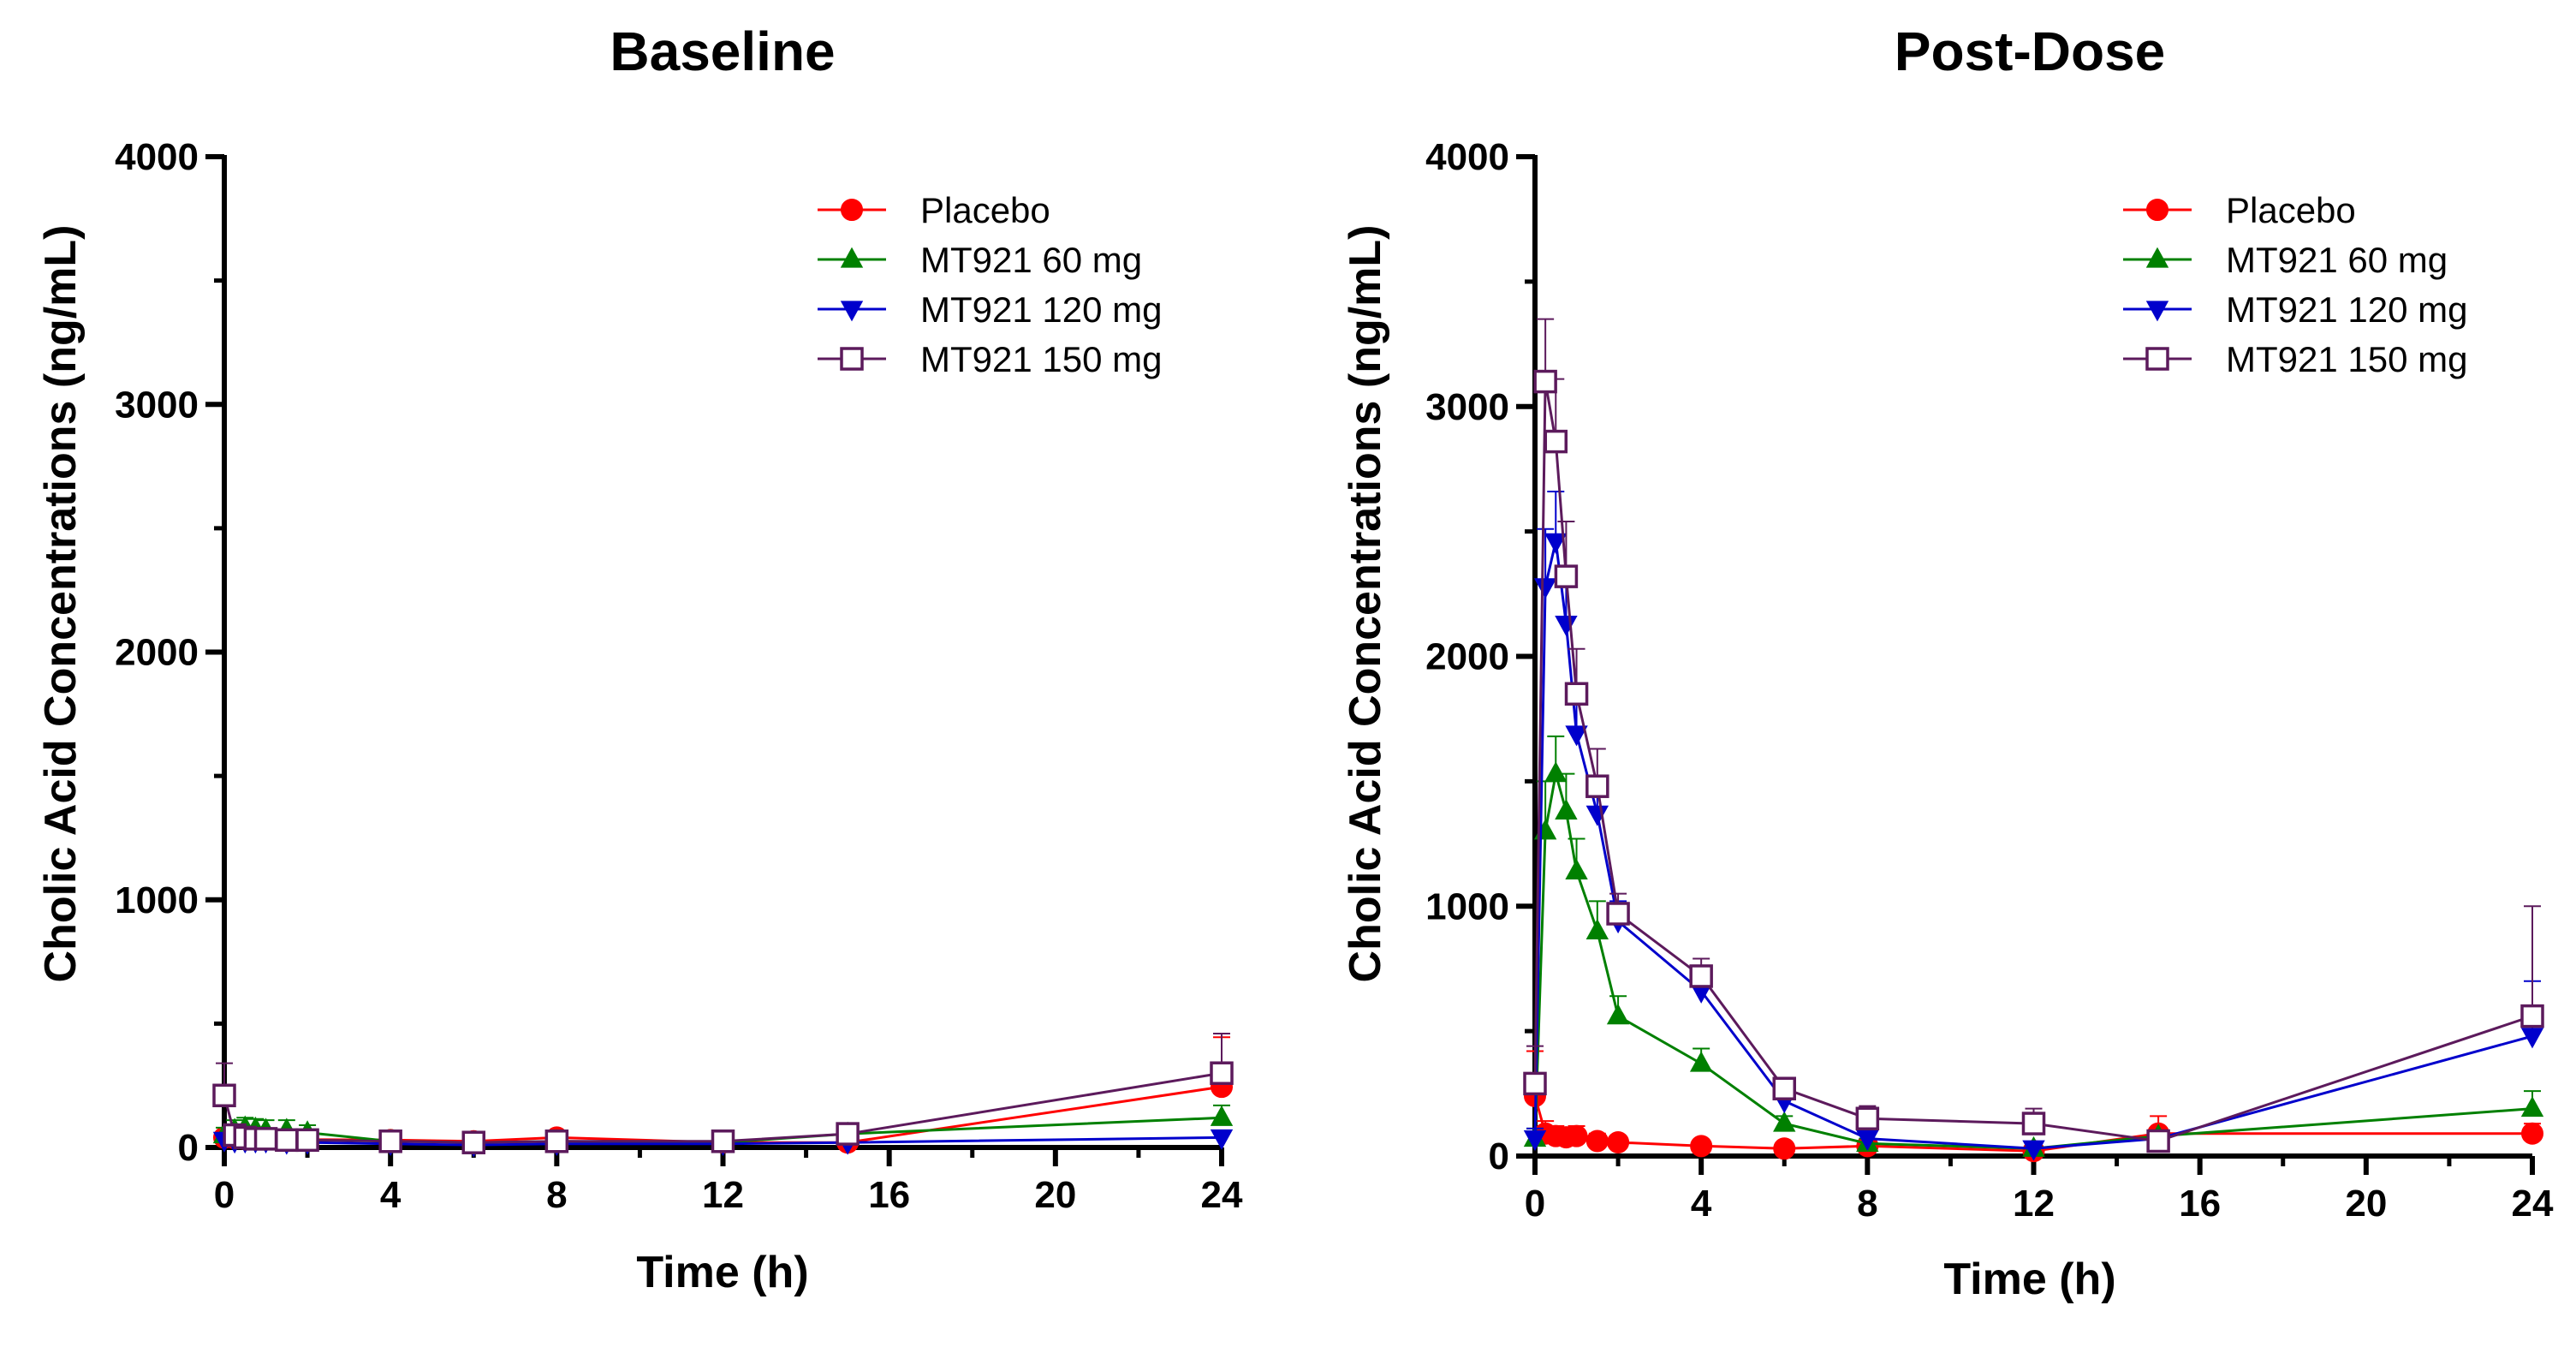 The height and width of the screenshot is (1347, 2576). What do you see at coordinates (1867, 1204) in the screenshot?
I see `post-dose-xtick-label-8: 8` at bounding box center [1867, 1204].